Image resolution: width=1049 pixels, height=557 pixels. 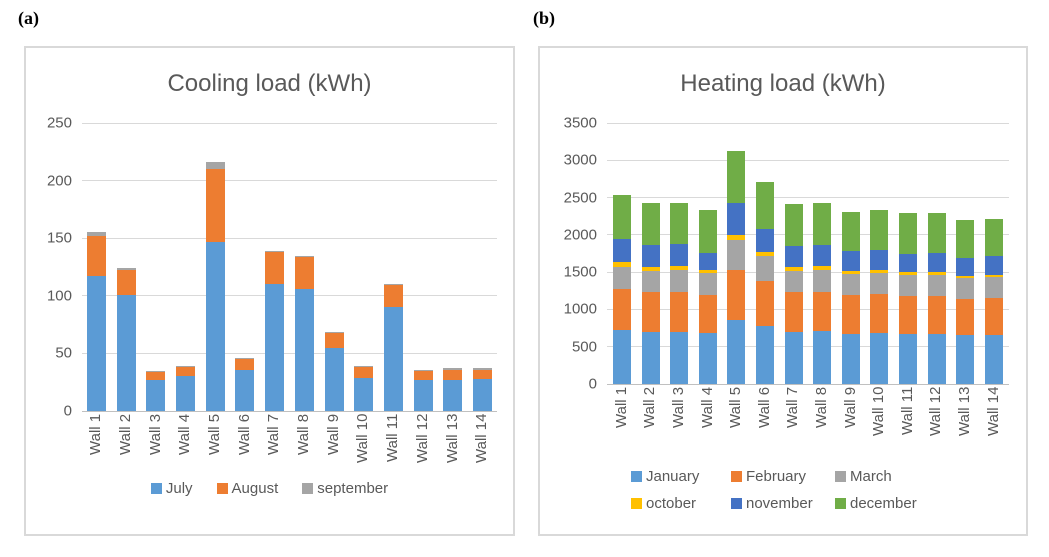 What do you see at coordinates (49, 267) in the screenshot?
I see `cooling-y-axis-labels: 0 50 100 150 200 250` at bounding box center [49, 267].